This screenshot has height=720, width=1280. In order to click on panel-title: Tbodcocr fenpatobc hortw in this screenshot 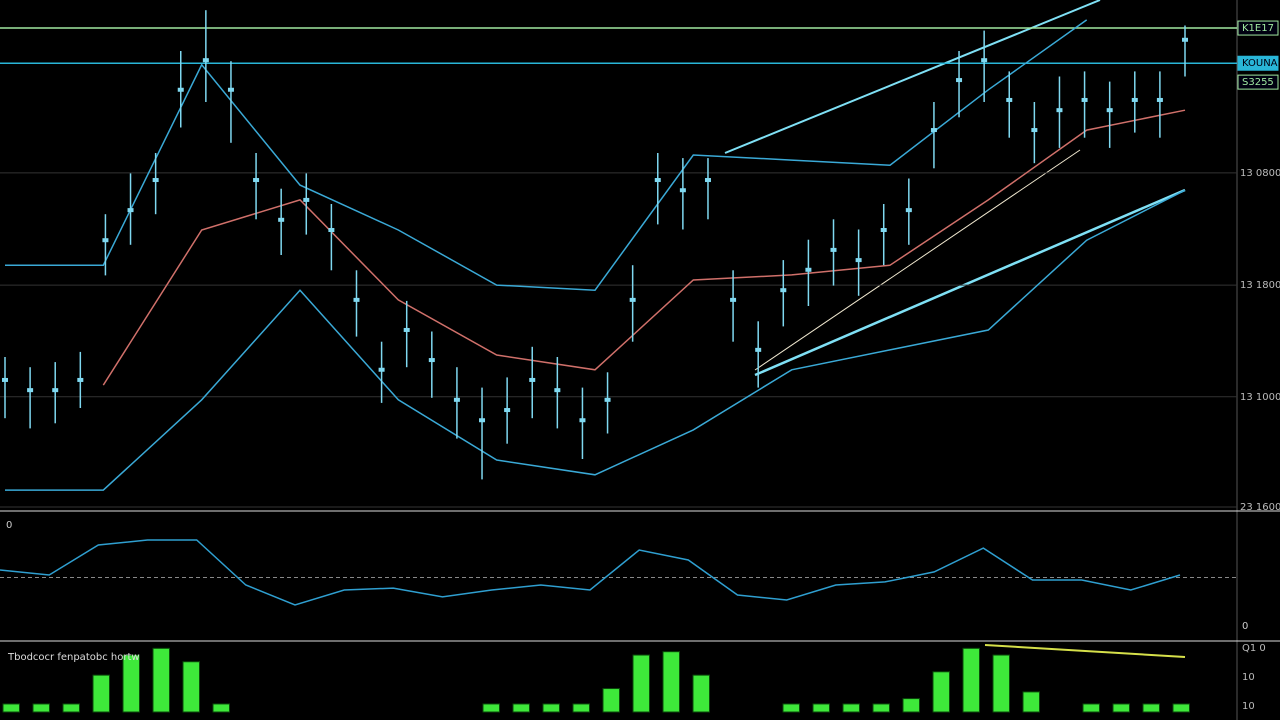, I will do `click(73, 657)`.